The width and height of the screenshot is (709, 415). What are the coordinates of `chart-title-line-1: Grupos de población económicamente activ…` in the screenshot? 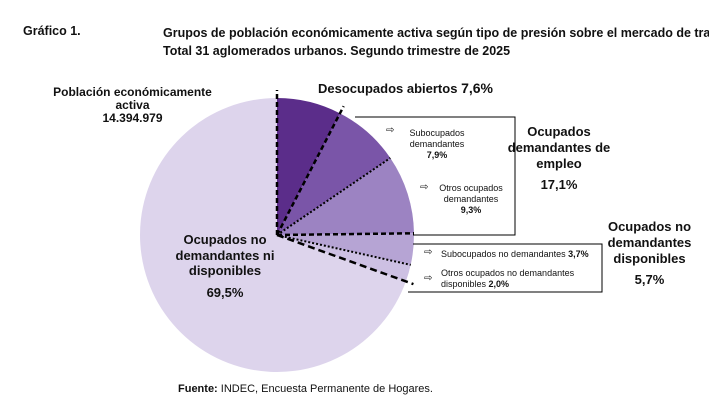 It's located at (436, 33).